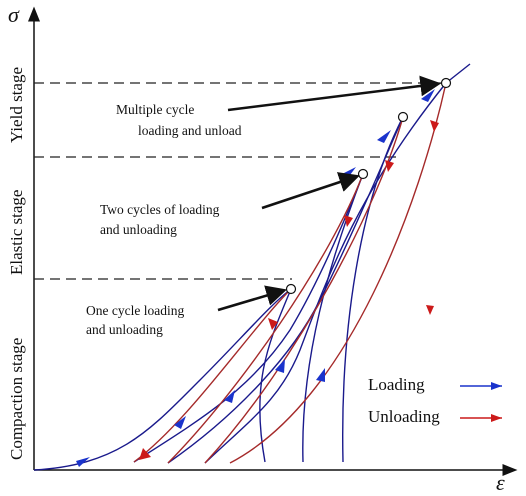 The height and width of the screenshot is (496, 526). What do you see at coordinates (155, 109) in the screenshot?
I see `annotation-line: Multiple cycle` at bounding box center [155, 109].